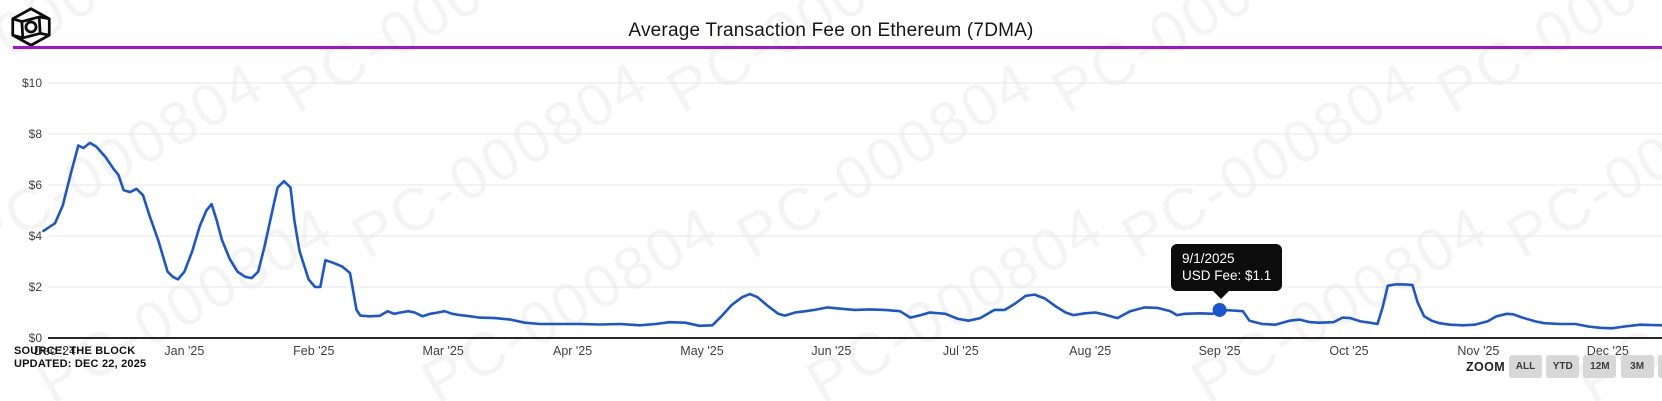 The height and width of the screenshot is (401, 1662). Describe the element at coordinates (1478, 351) in the screenshot. I see `x-tick-label: Nov '25` at that location.